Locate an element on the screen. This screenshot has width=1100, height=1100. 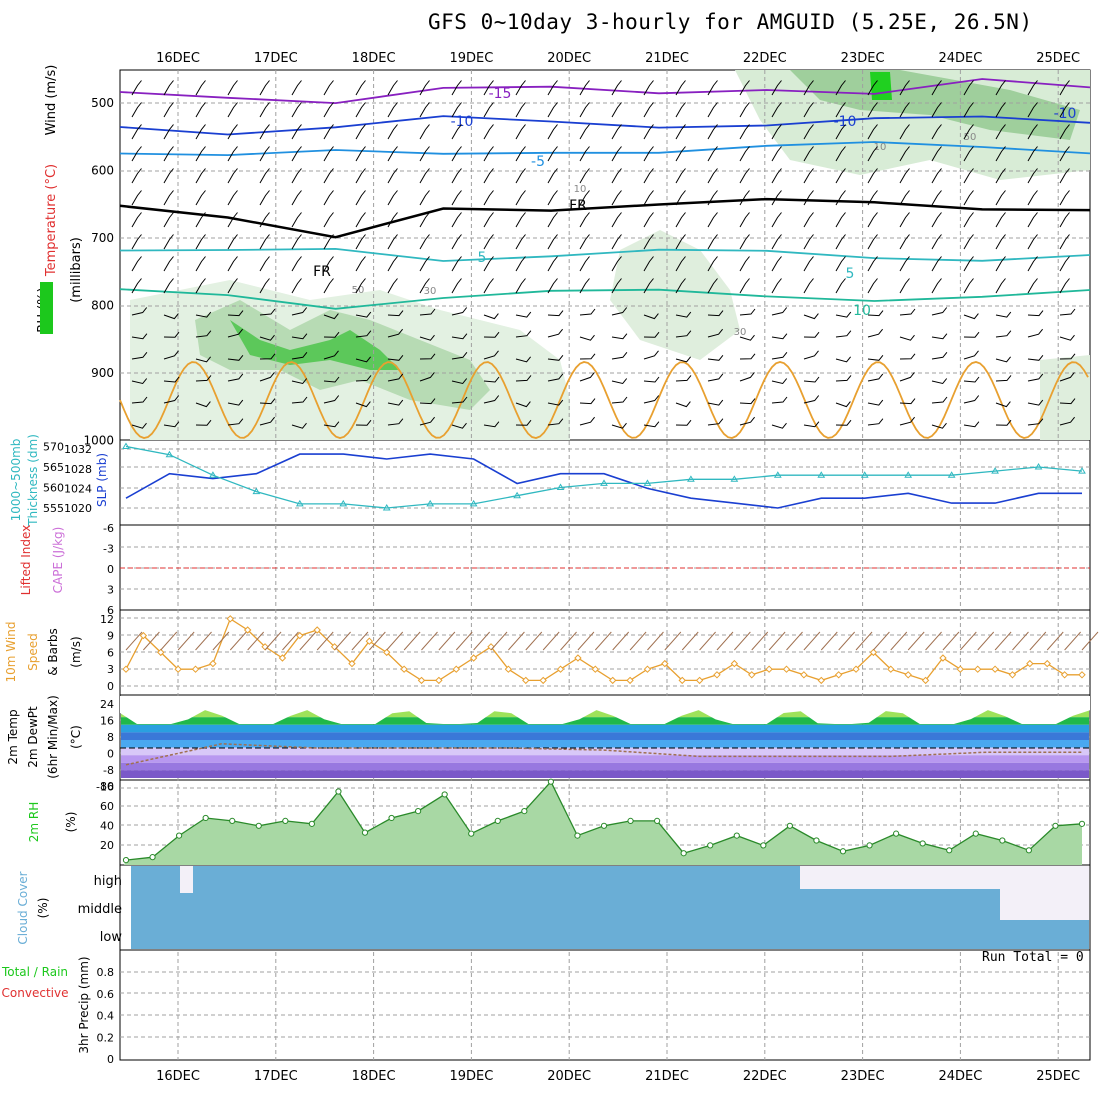
pressure-tick-0: 500 is located at coordinates (102, 103).